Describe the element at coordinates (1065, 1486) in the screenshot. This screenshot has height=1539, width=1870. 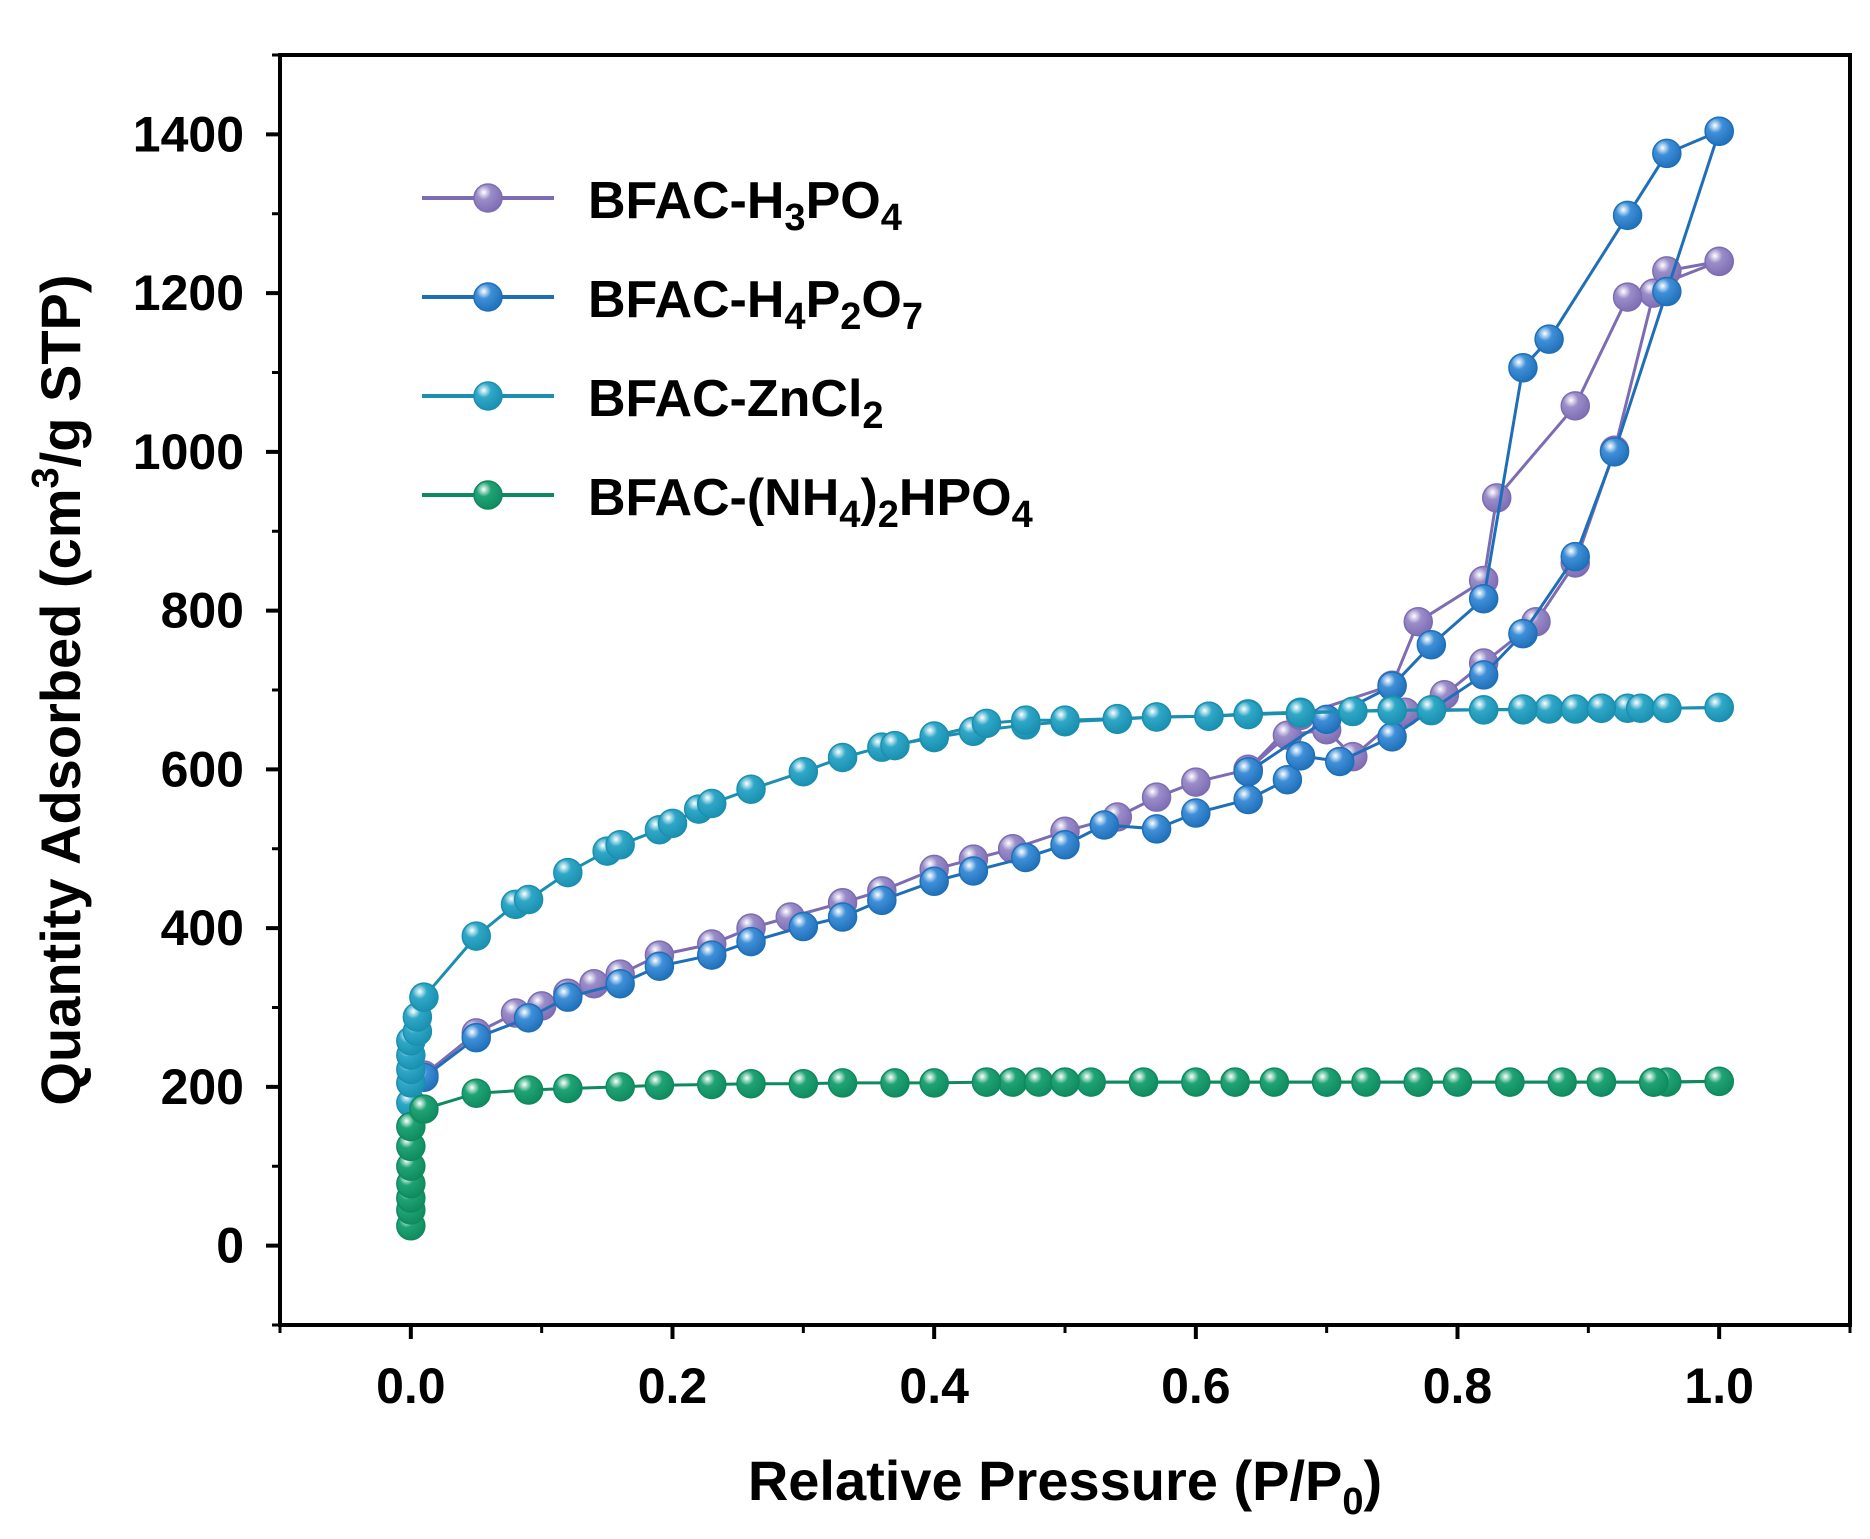
I see `x-axis-title: Relative Pressure (P/P0)` at that location.